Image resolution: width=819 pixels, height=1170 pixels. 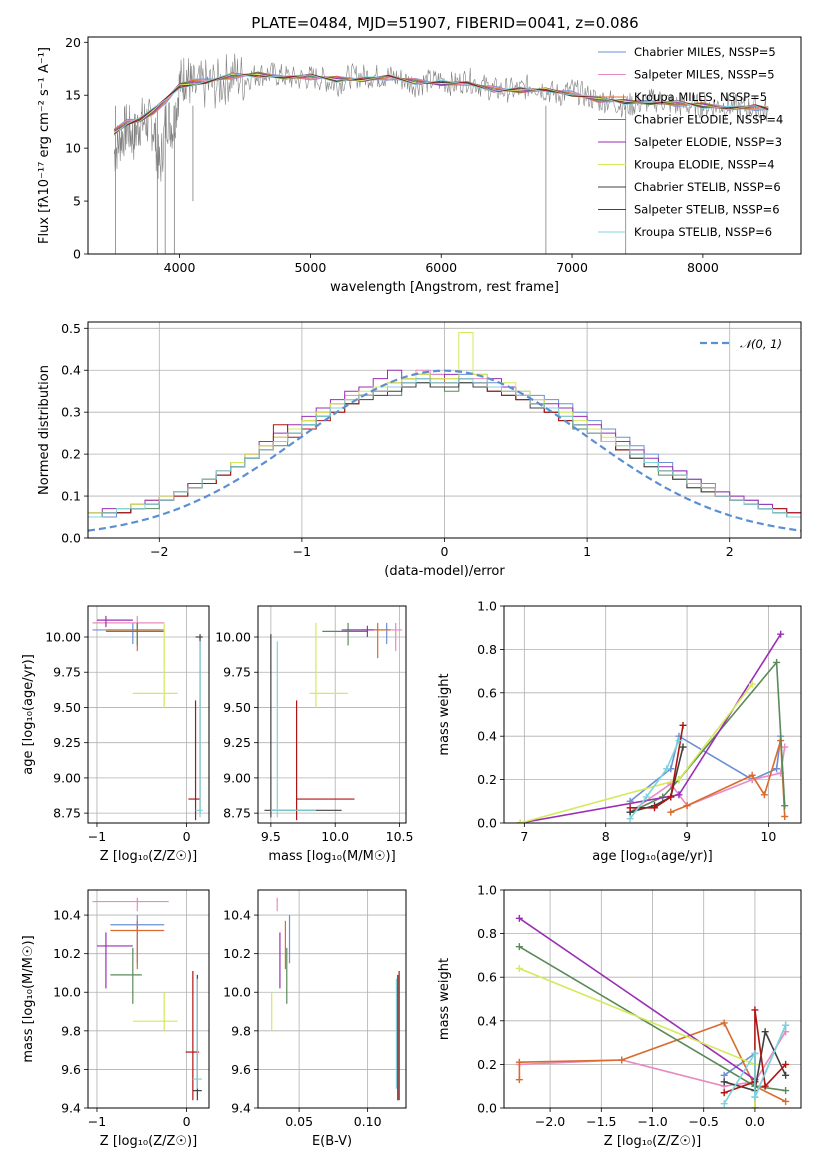 I want to click on y-tick-label: 9.25, so click(x=237, y=742).